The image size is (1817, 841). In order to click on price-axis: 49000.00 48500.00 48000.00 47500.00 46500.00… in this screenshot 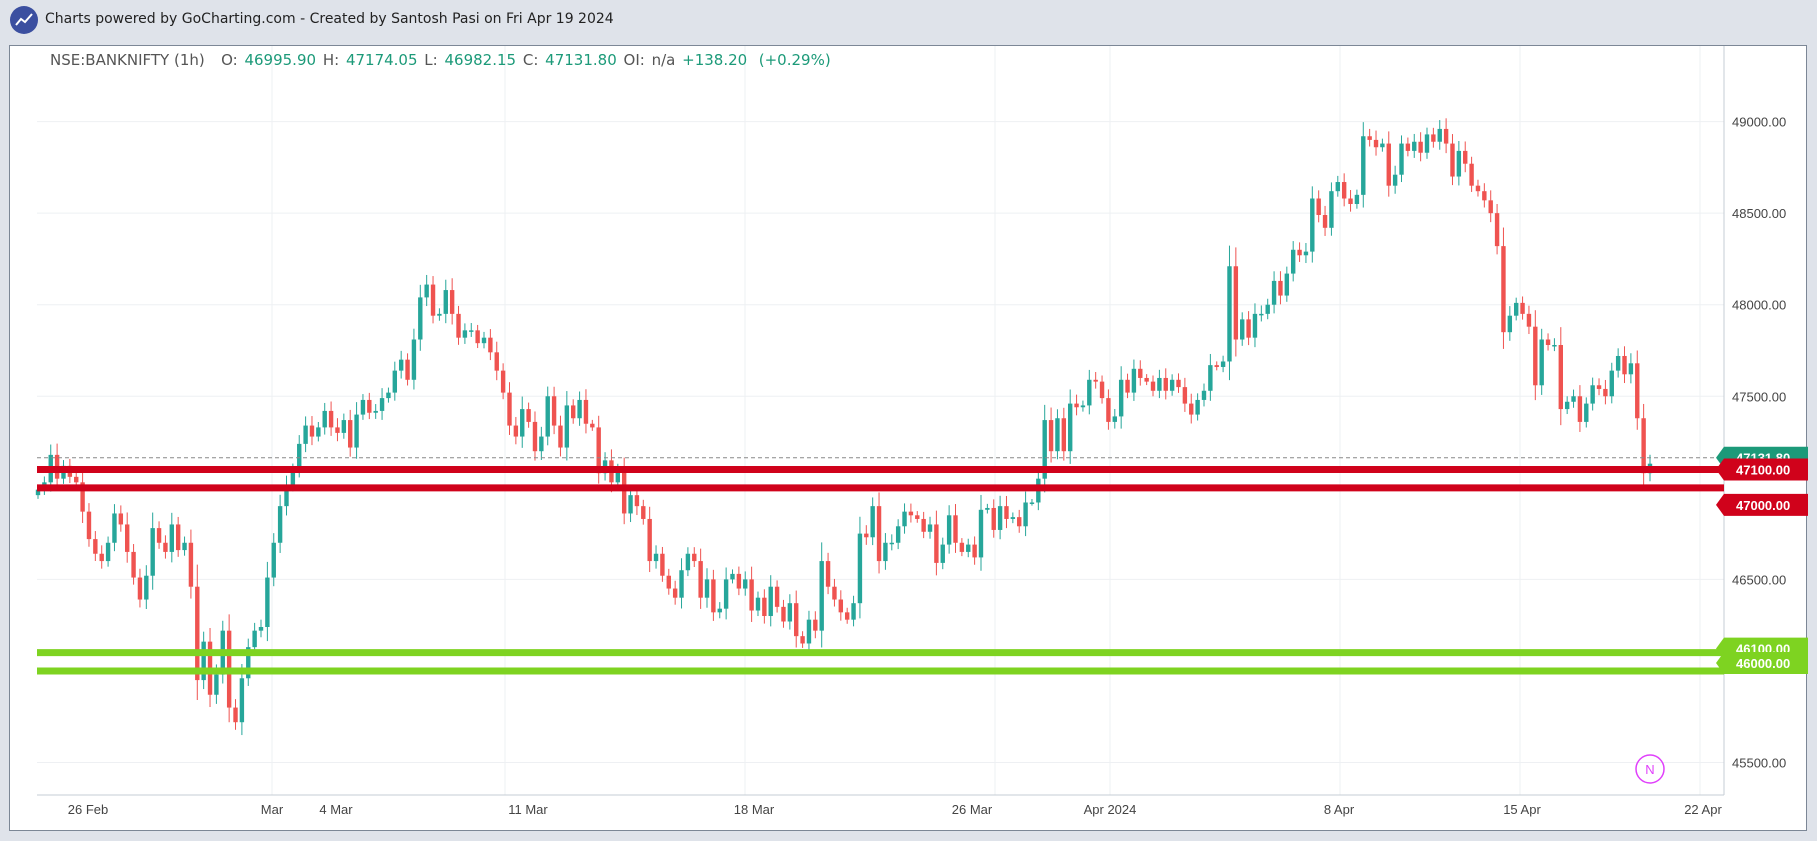, I will do `click(1759, 443)`.